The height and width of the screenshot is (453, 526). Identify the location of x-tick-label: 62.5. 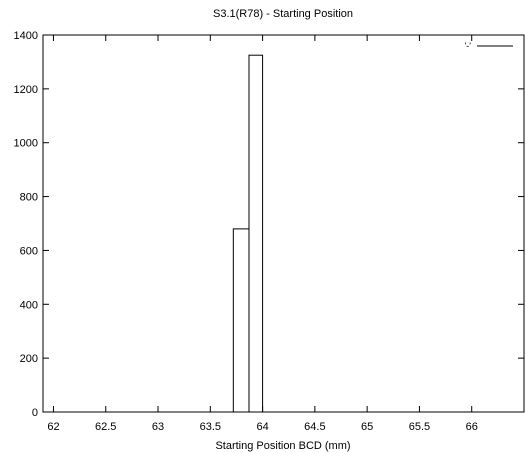
(105, 427).